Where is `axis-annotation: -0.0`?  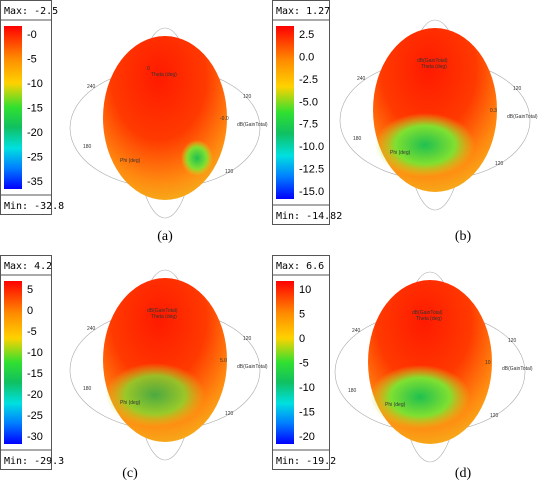
axis-annotation: -0.0 is located at coordinates (224, 119).